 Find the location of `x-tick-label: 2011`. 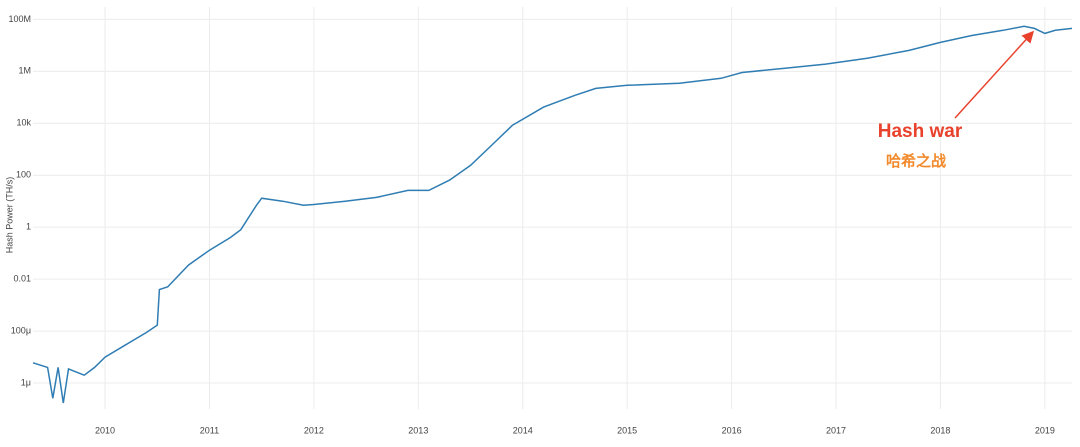

x-tick-label: 2011 is located at coordinates (209, 430).